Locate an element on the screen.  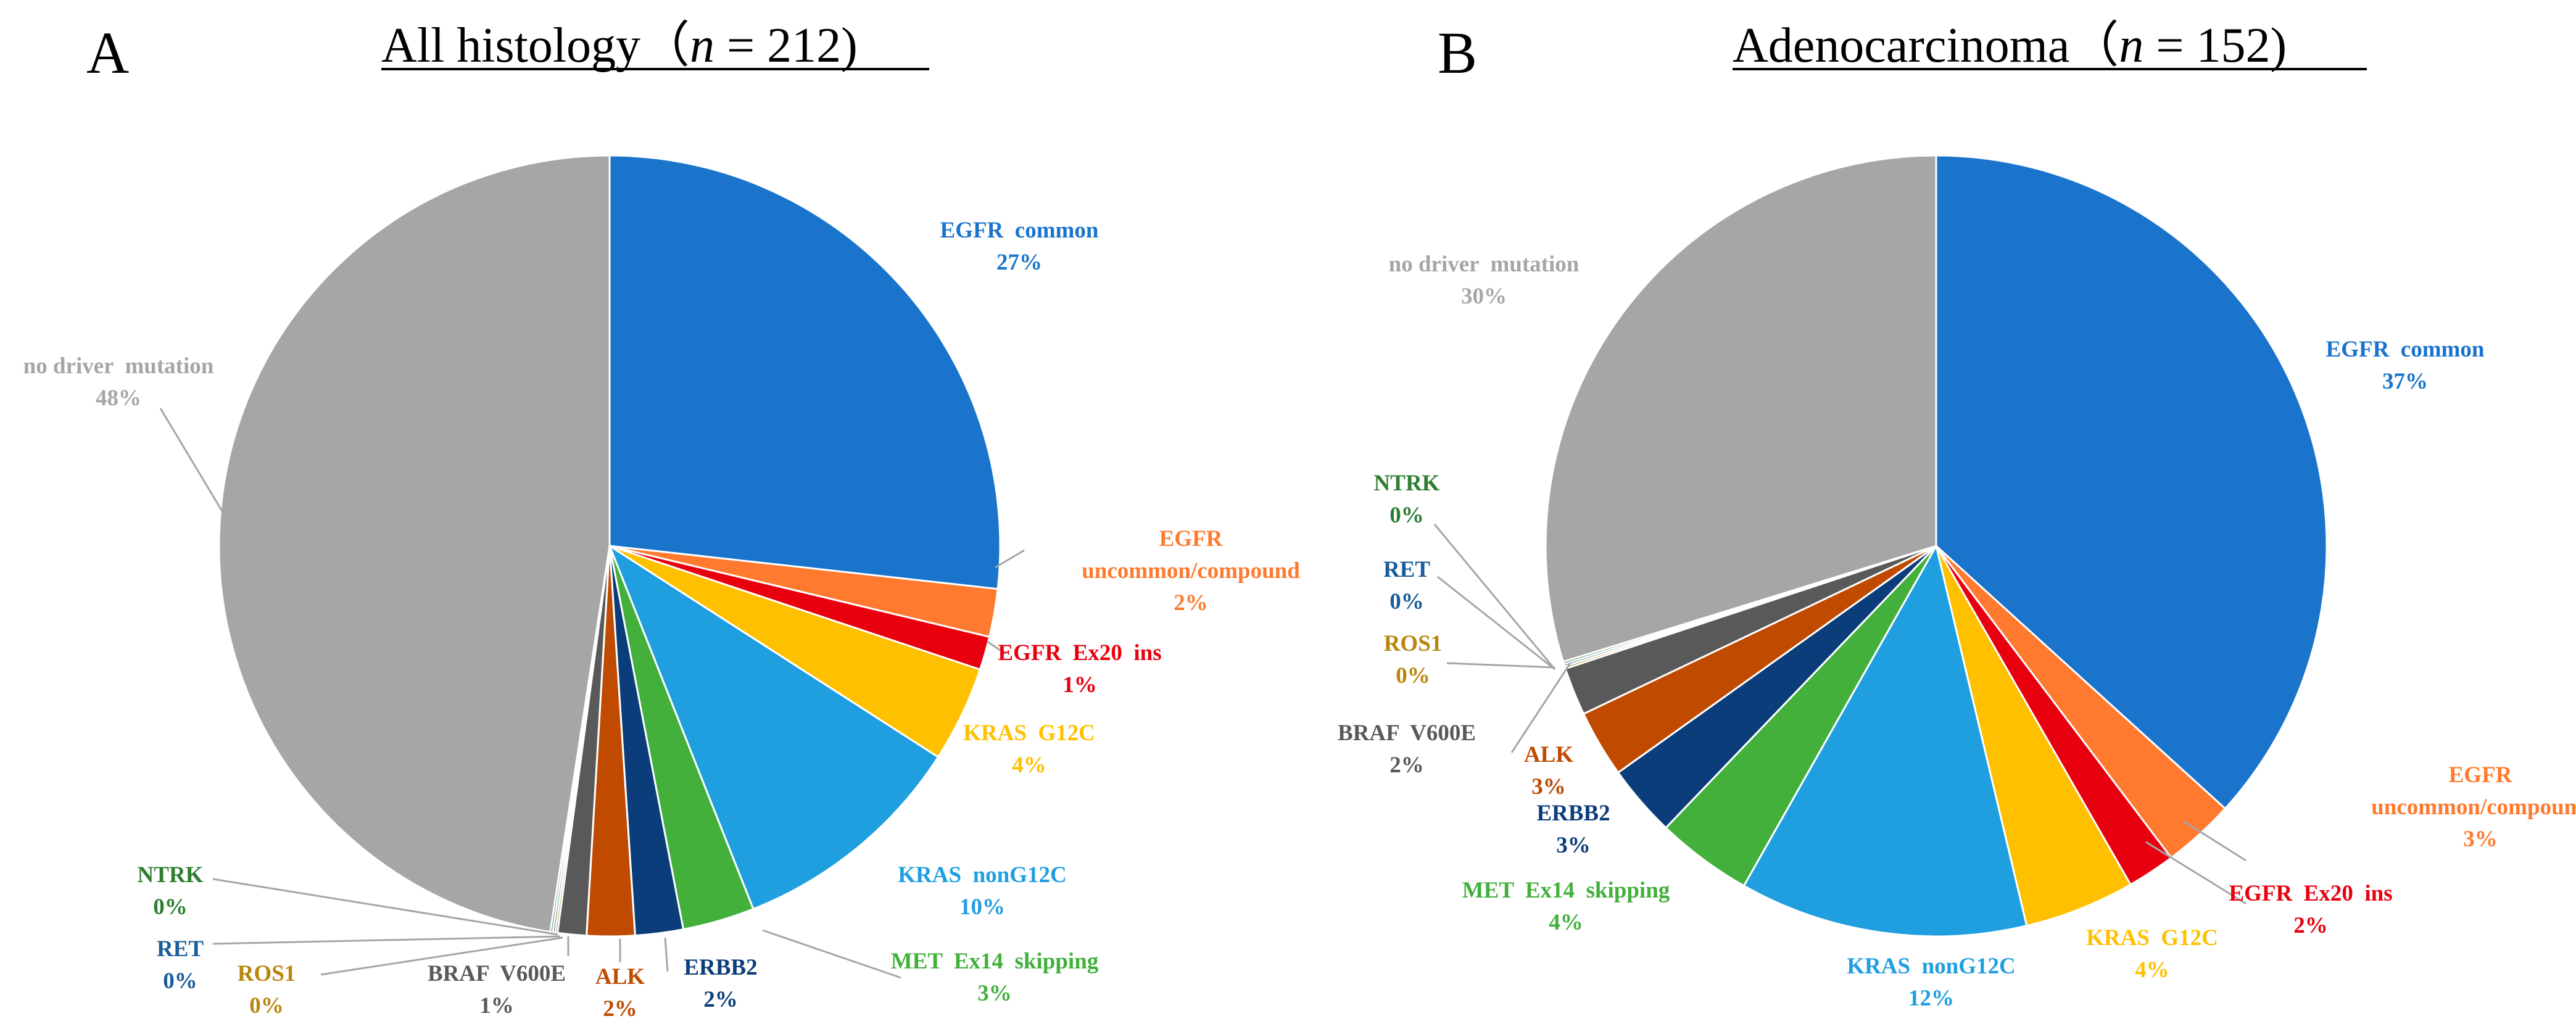
slice-label-a-2: EGFR Ex20 ins 1% is located at coordinates (1079, 669).